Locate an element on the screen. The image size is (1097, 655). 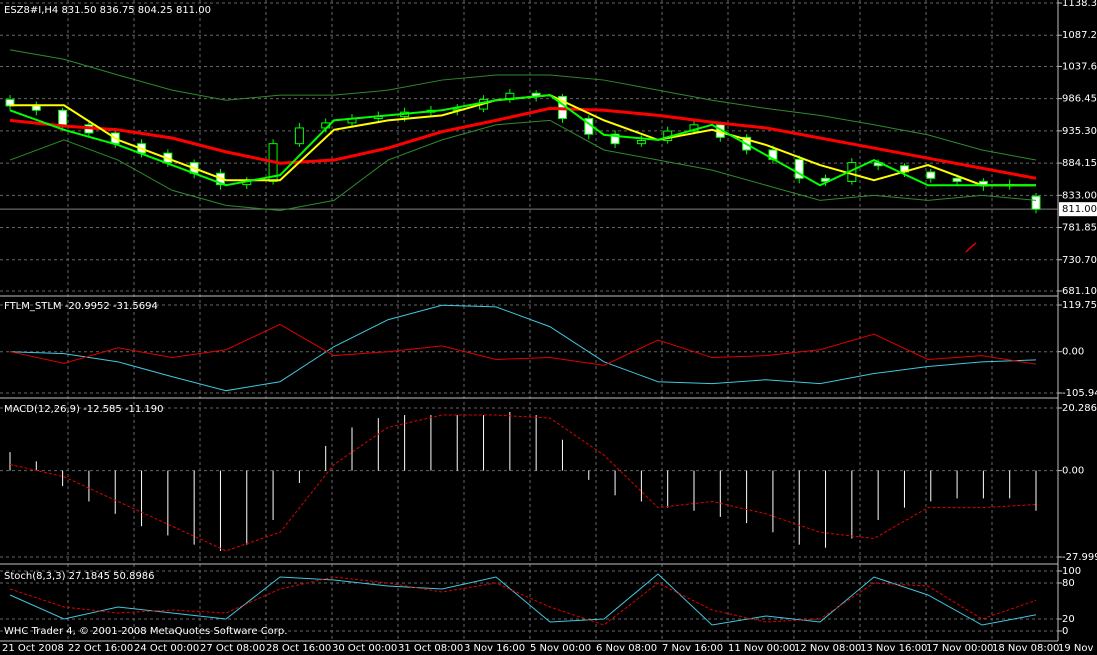
x-tick-label: 30 Oct 00:00 is located at coordinates (364, 648).